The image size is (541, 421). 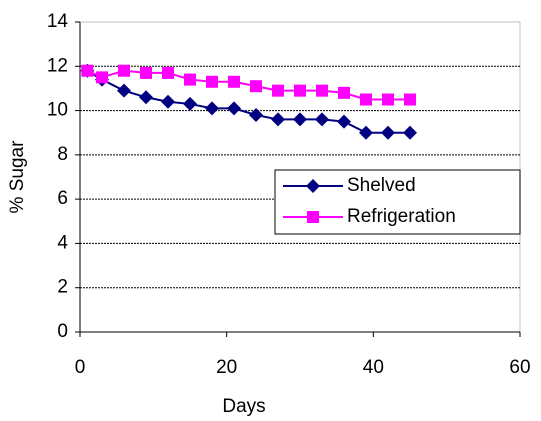 I want to click on legend, so click(x=397, y=202).